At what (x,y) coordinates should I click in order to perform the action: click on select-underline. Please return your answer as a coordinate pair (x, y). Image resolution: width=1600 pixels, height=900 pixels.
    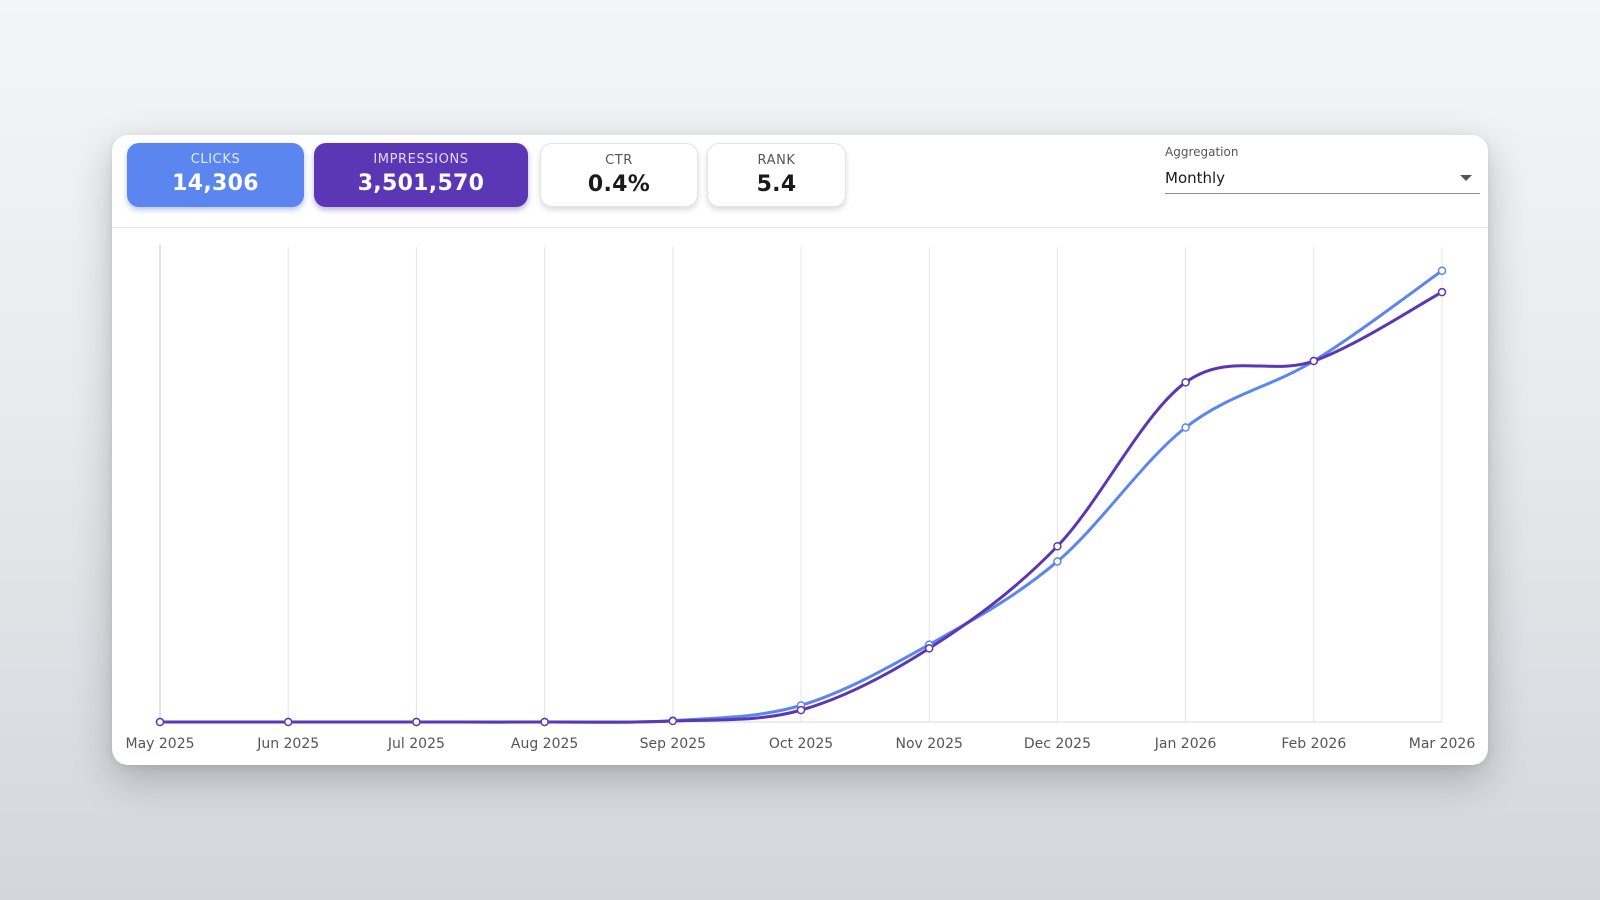
    Looking at the image, I should click on (1322, 193).